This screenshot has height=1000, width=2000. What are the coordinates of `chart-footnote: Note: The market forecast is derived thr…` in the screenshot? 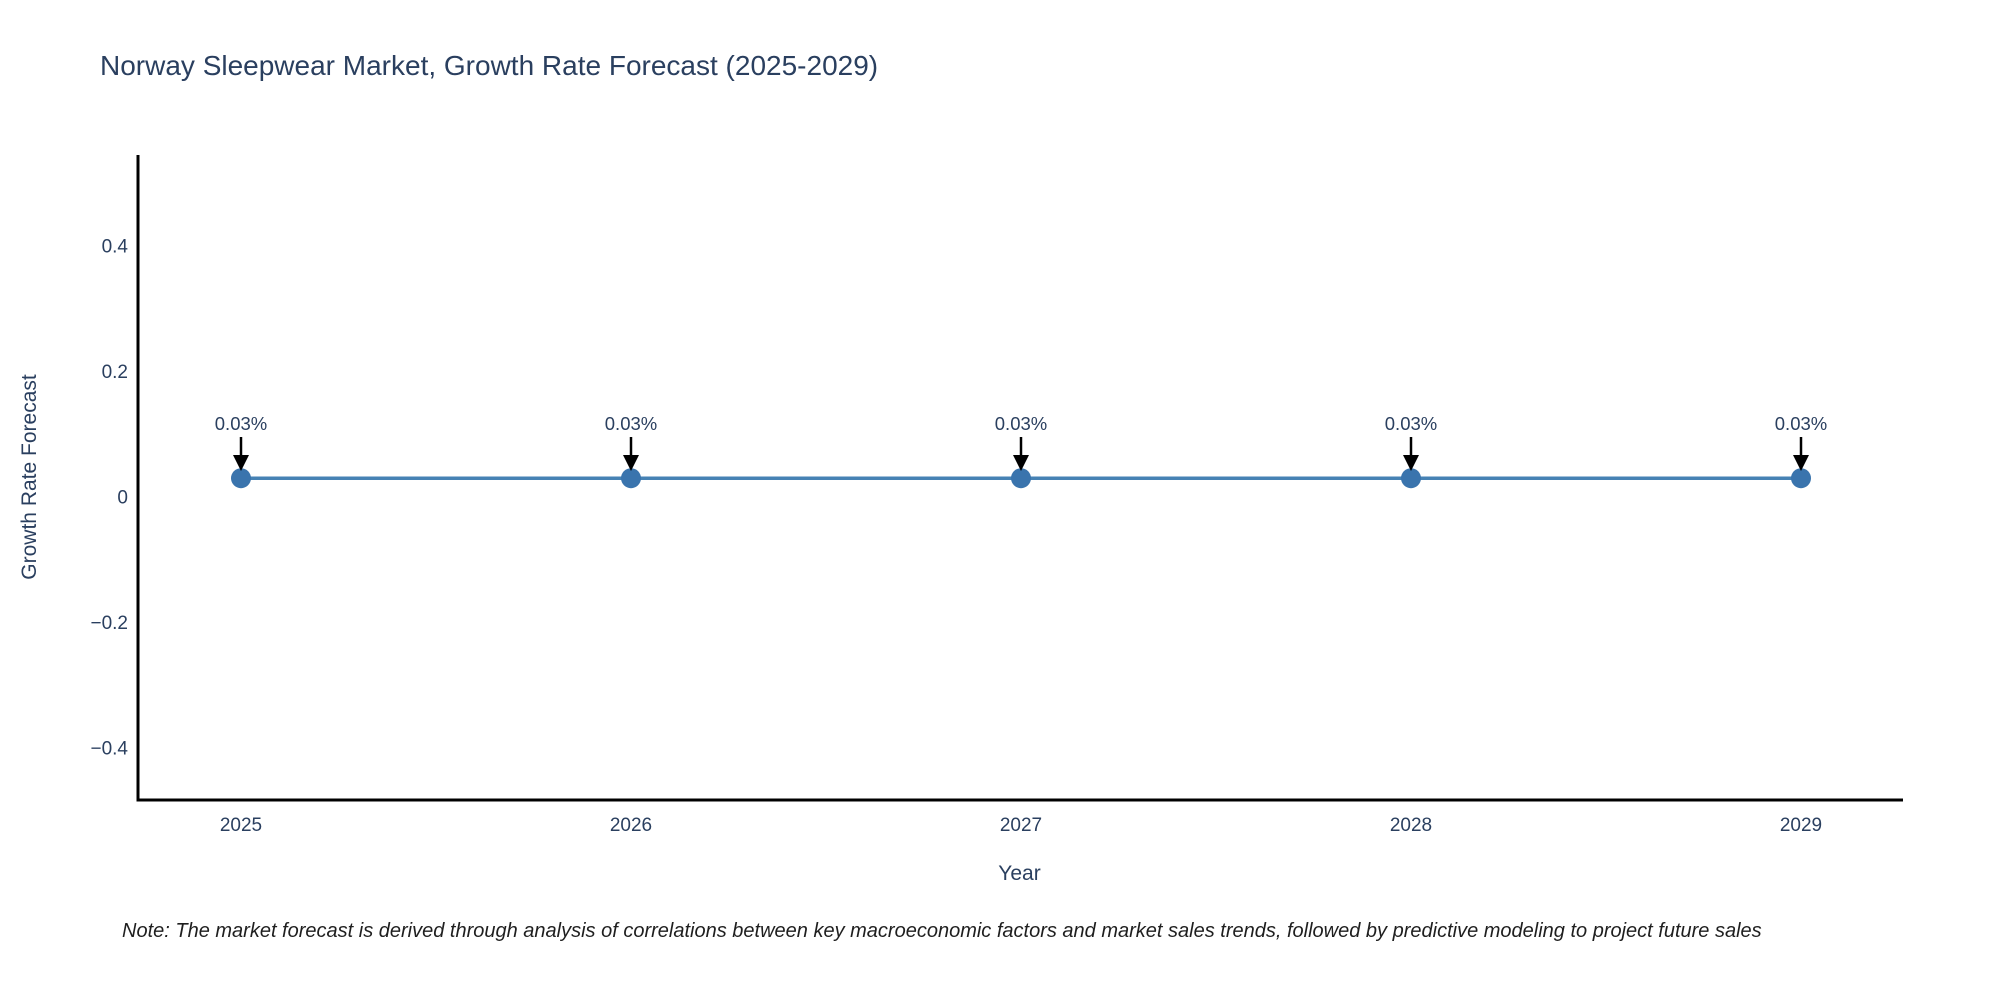 It's located at (942, 931).